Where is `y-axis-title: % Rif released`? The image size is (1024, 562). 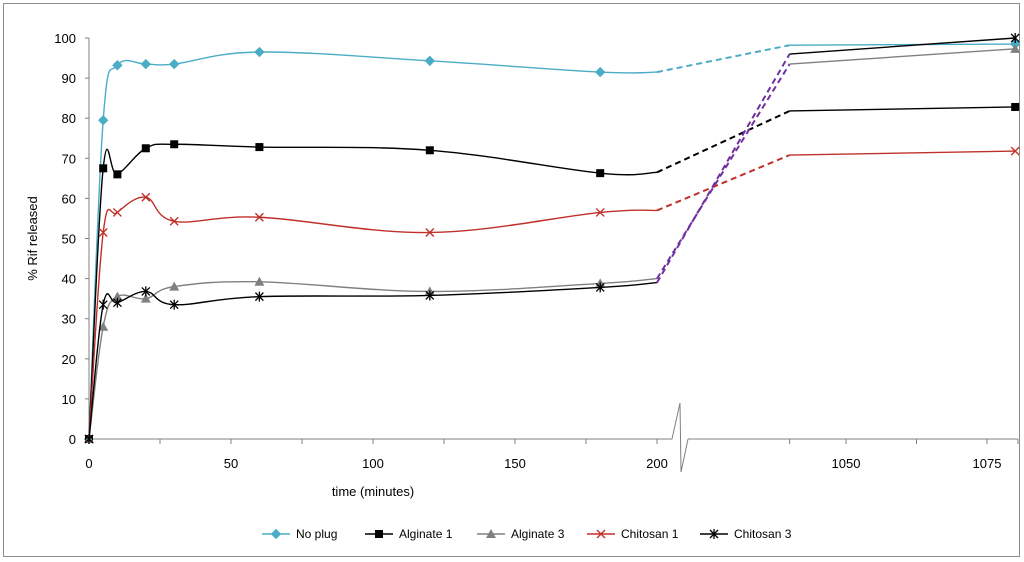
y-axis-title: % Rif released is located at coordinates (32, 238).